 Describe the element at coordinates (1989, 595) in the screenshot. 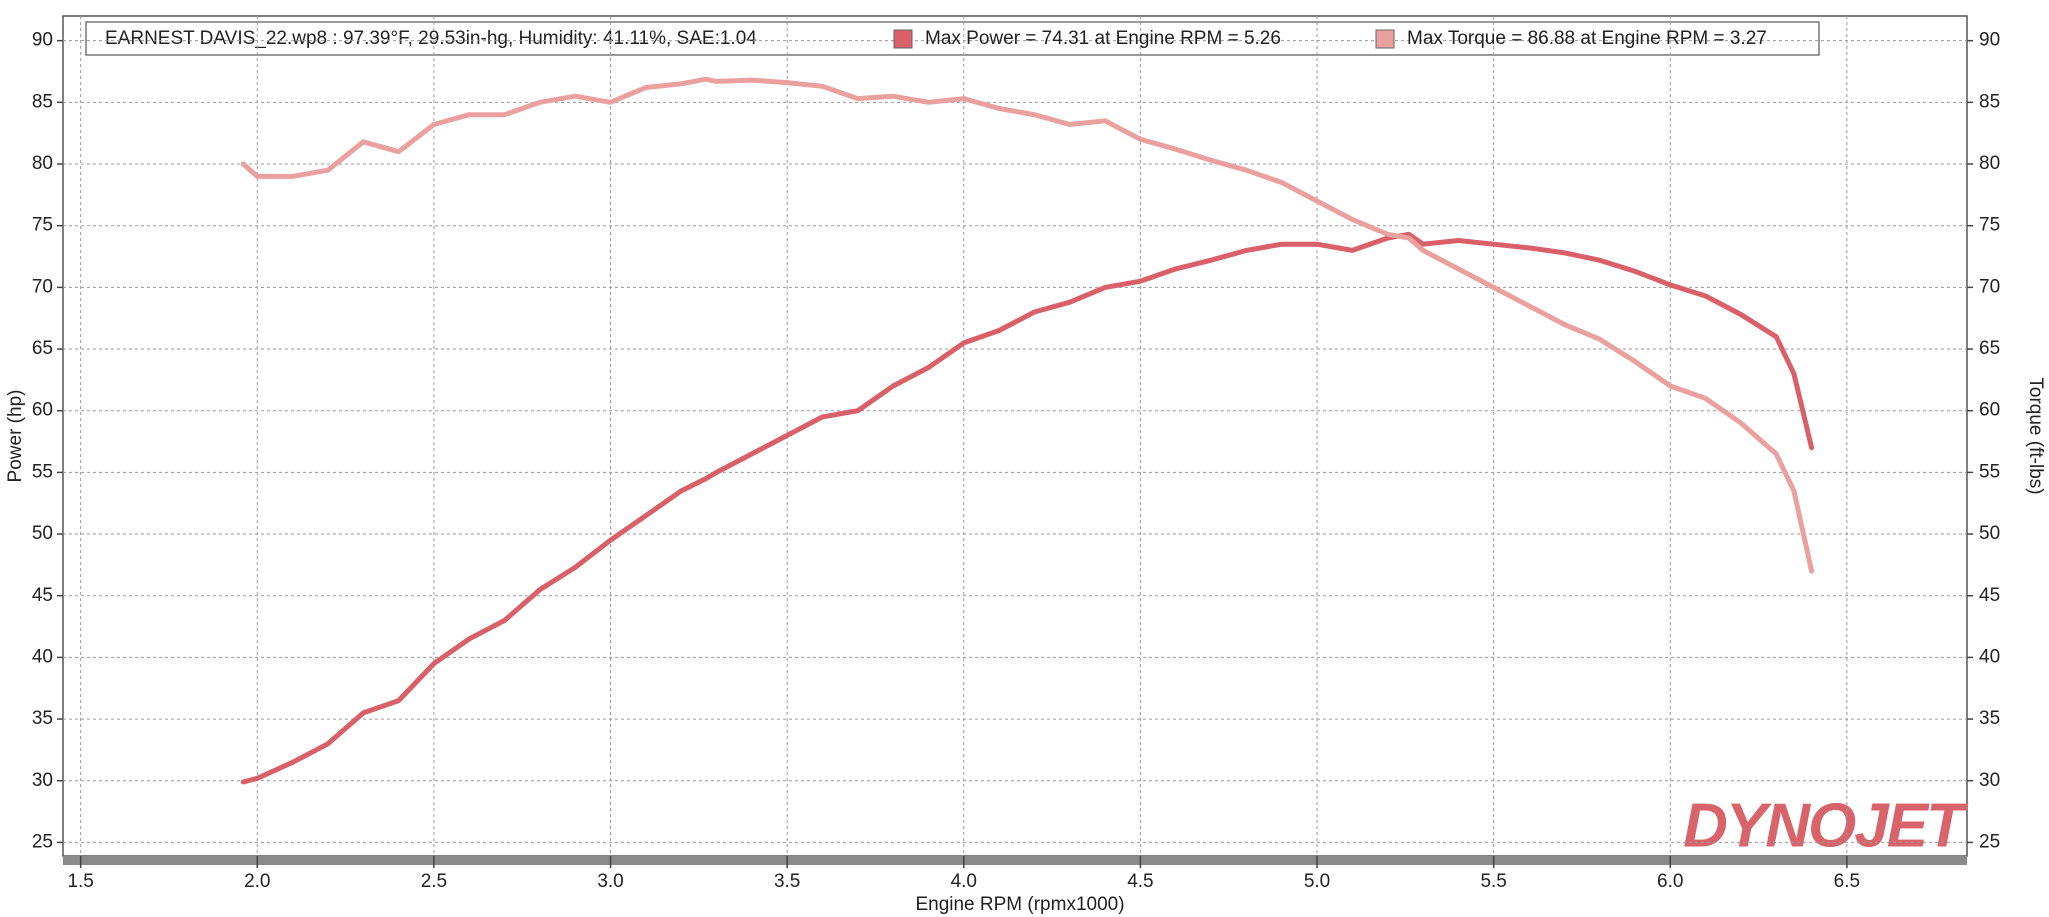

I see `y2-tick-label: 45` at that location.